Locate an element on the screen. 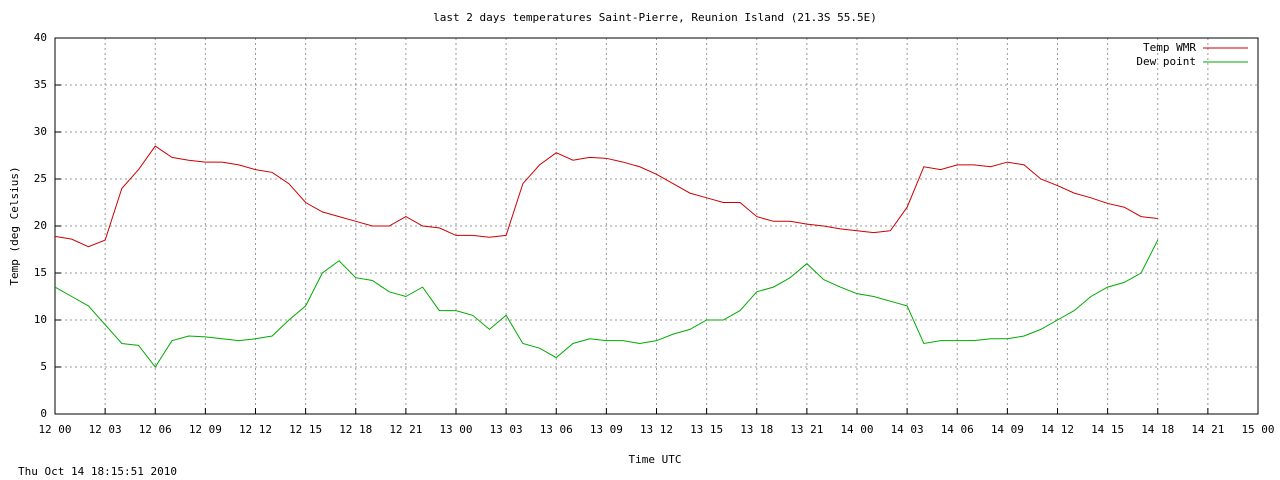  legend-label: Temp WMR is located at coordinates (1169, 47).